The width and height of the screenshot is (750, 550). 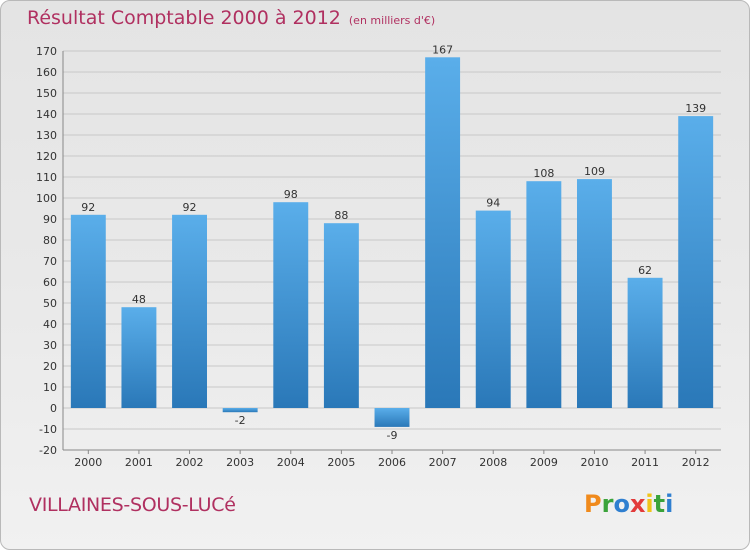 What do you see at coordinates (659, 504) in the screenshot?
I see `brand-letter-t: t` at bounding box center [659, 504].